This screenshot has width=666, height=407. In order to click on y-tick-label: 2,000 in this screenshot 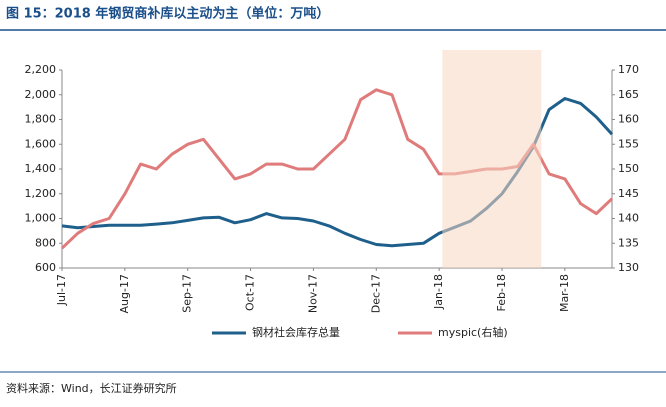, I will do `click(41, 94)`.